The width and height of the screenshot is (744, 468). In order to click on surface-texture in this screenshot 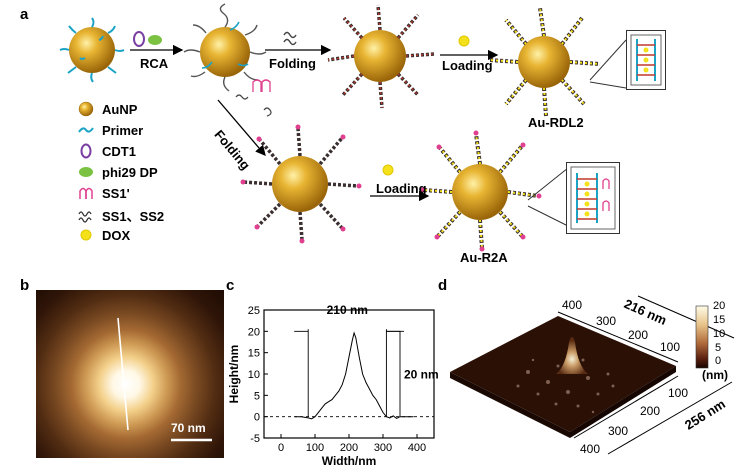, I will do `click(565, 386)`.